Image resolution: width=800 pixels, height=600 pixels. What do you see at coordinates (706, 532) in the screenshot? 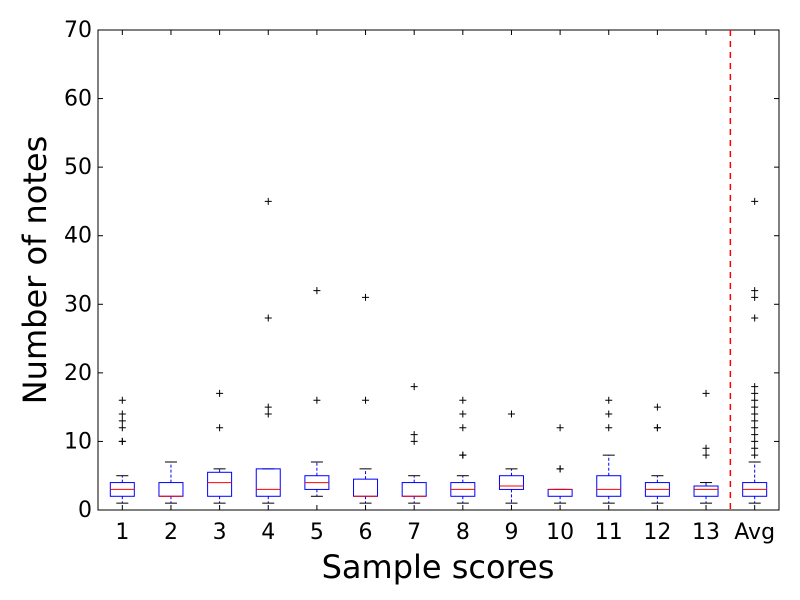
I see `x-tick-label: 13` at bounding box center [706, 532].